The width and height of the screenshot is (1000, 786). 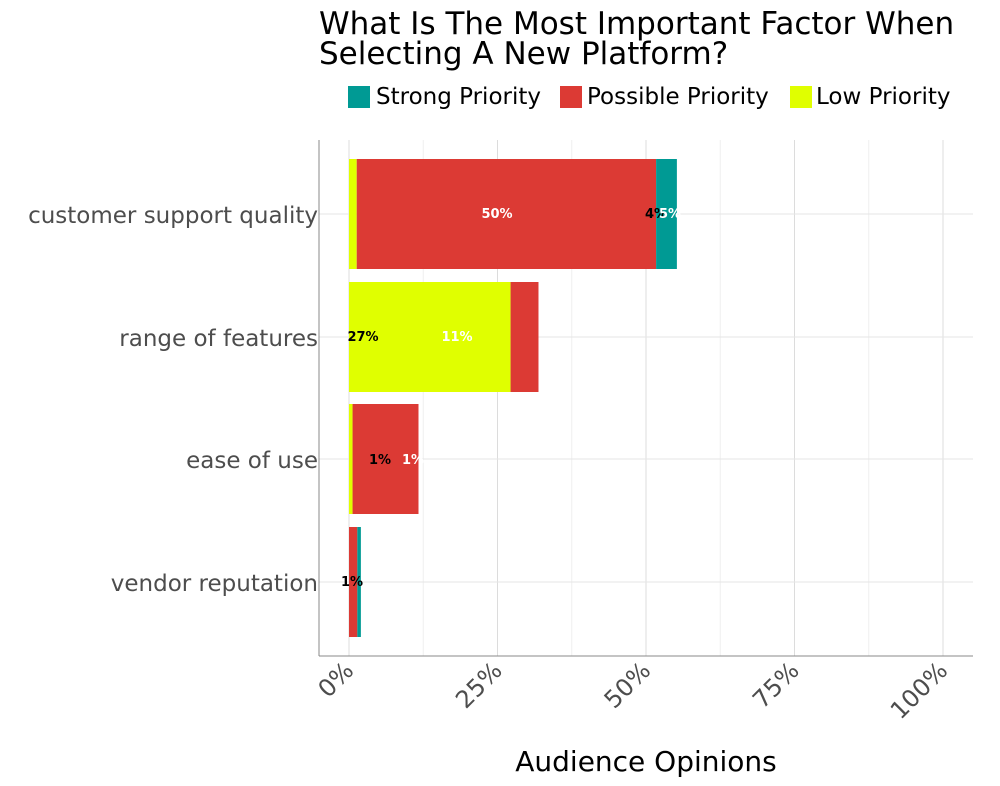 I want to click on x-tick-label: 50%, so click(x=628, y=685).